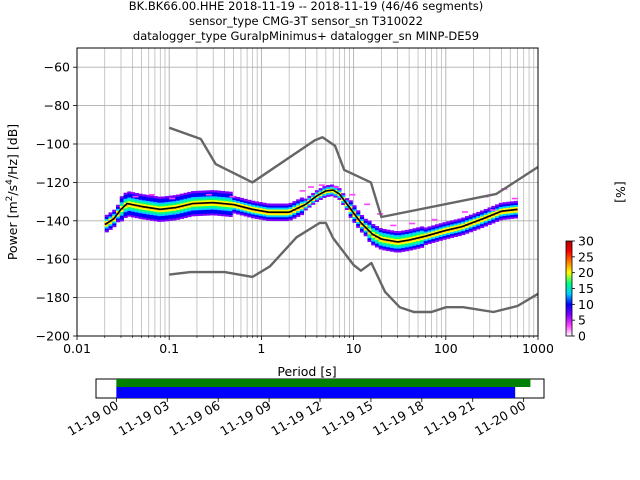  I want to click on x-tick-label: 100, so click(446, 348).